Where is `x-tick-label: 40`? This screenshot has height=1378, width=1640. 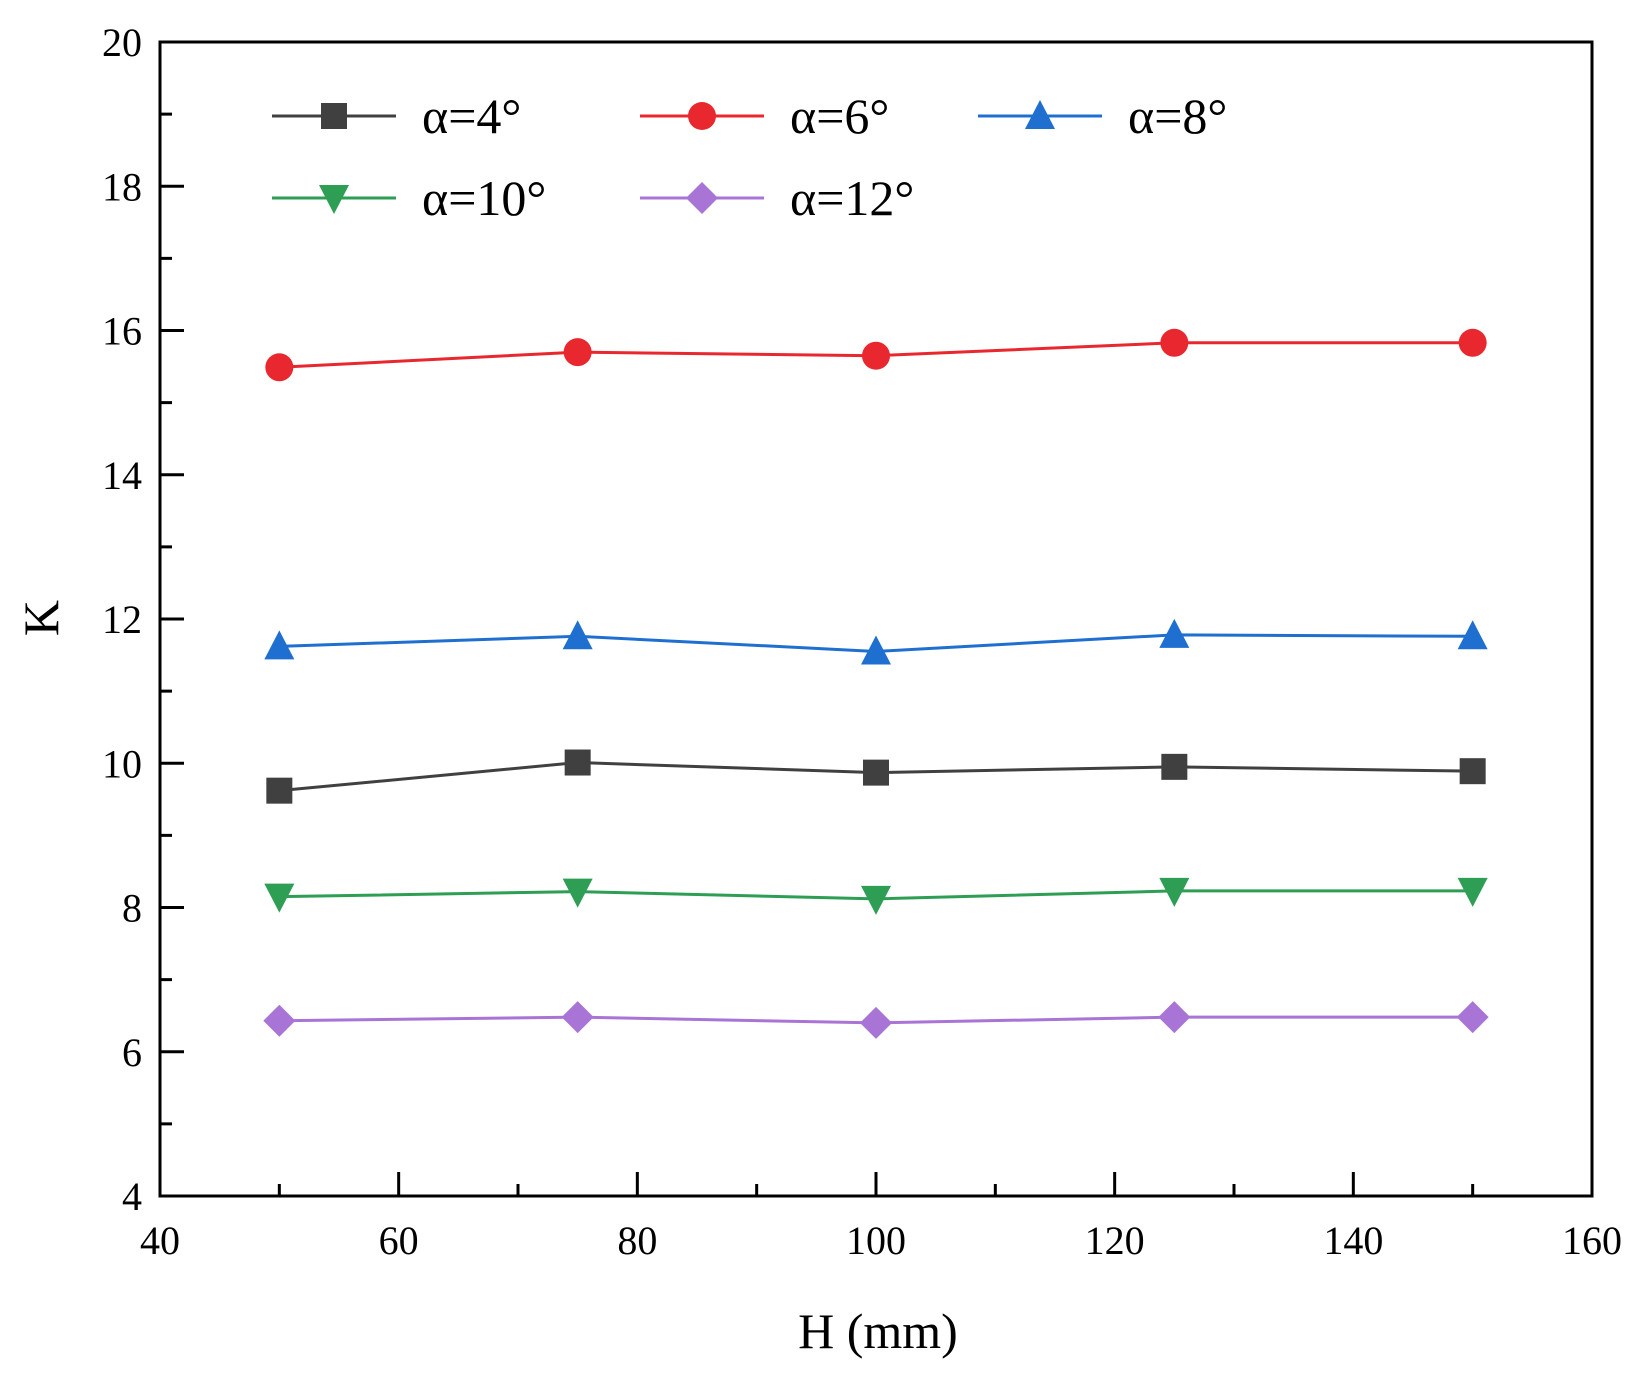 x-tick-label: 40 is located at coordinates (160, 1240).